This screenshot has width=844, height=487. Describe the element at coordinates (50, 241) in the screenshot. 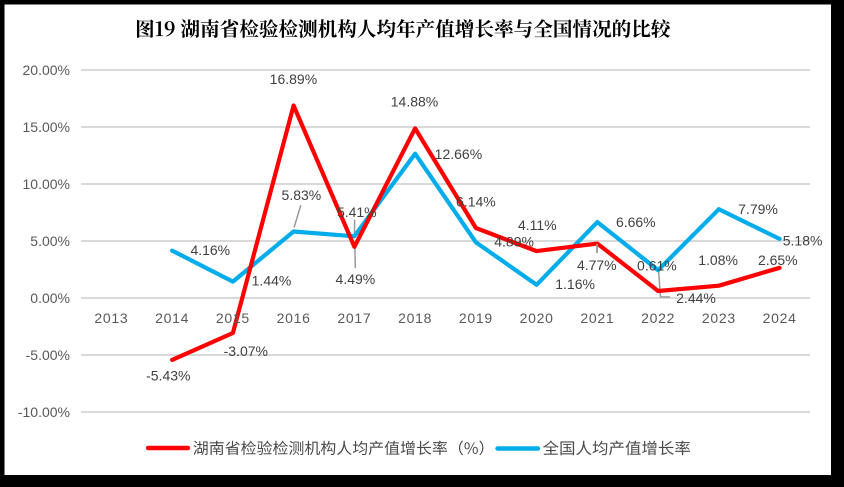

I see `svg-text: 5.00%` at that location.